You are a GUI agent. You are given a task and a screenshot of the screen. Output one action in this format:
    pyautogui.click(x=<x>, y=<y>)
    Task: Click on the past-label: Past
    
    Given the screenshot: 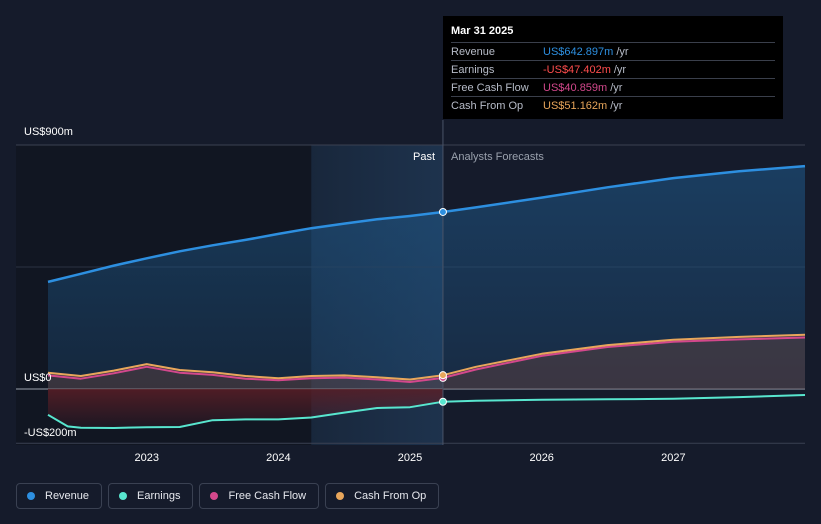 What is the action you would take?
    pyautogui.click(x=424, y=157)
    